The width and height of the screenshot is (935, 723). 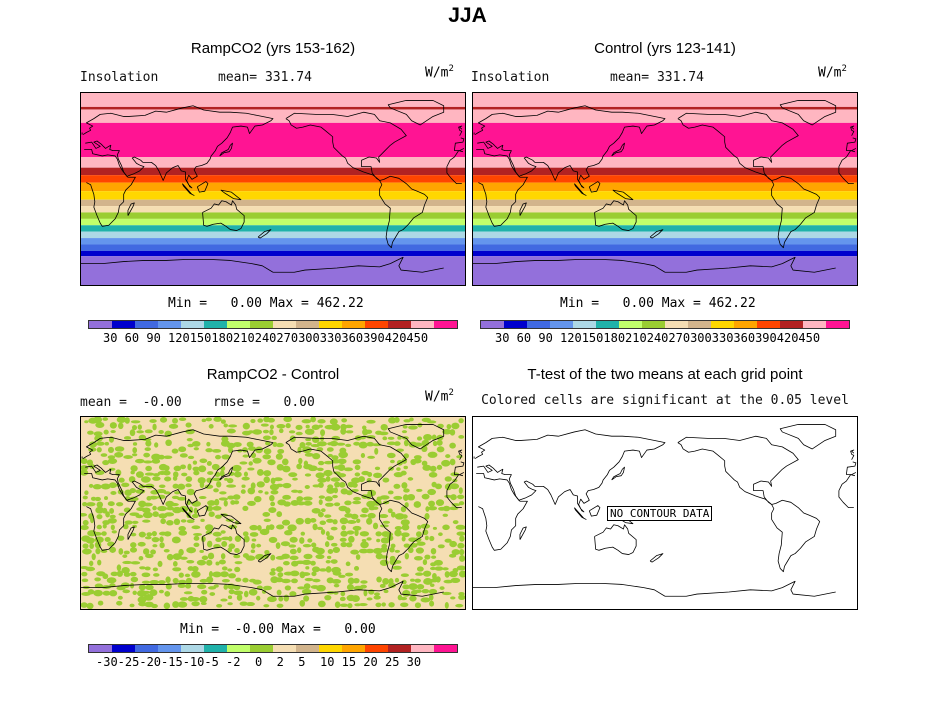 I want to click on ramp-field-label: Insolation, so click(x=119, y=77).